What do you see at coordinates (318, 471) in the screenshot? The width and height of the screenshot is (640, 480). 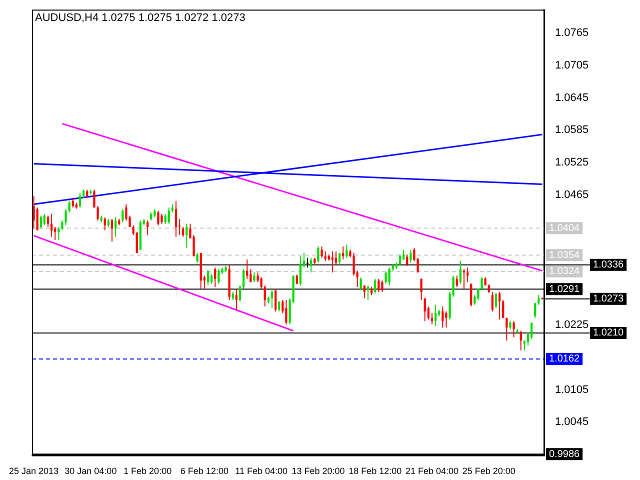 I see `x-tick-label: 13 Feb 20:00` at bounding box center [318, 471].